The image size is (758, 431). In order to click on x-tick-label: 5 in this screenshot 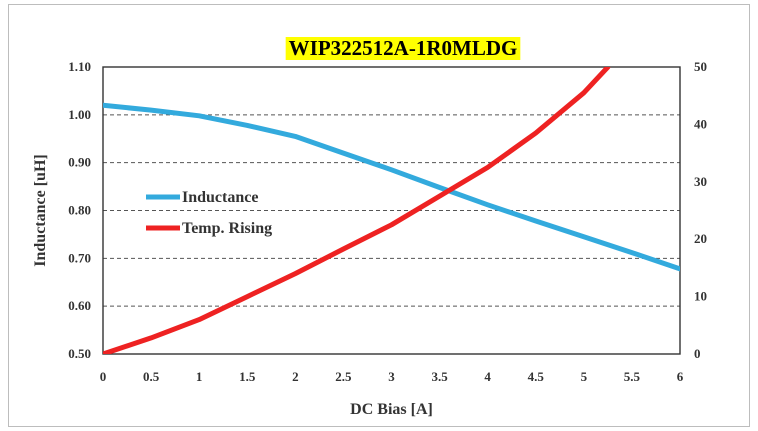, I will do `click(584, 376)`.